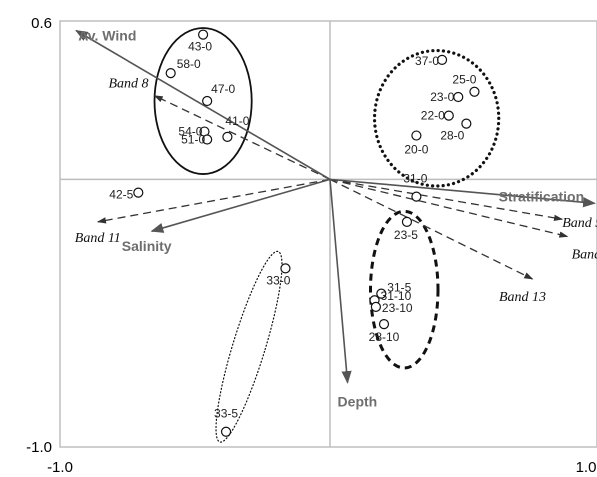  What do you see at coordinates (358, 402) in the screenshot?
I see `env-label-depth: Depth` at bounding box center [358, 402].